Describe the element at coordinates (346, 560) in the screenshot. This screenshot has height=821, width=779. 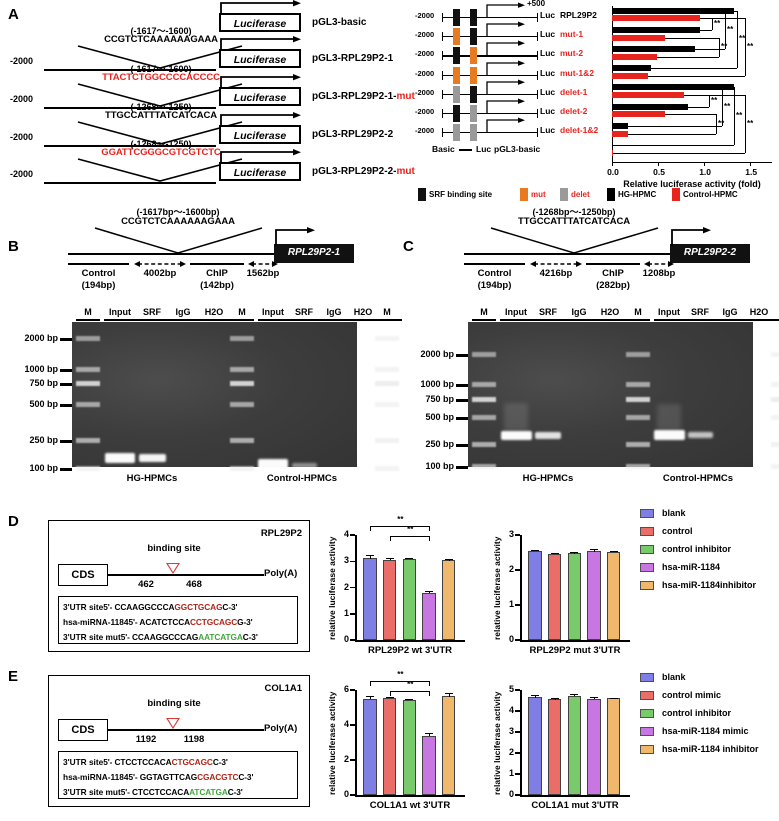
I see `panel-d-chart-left-yticklabel-3: 3` at that location.